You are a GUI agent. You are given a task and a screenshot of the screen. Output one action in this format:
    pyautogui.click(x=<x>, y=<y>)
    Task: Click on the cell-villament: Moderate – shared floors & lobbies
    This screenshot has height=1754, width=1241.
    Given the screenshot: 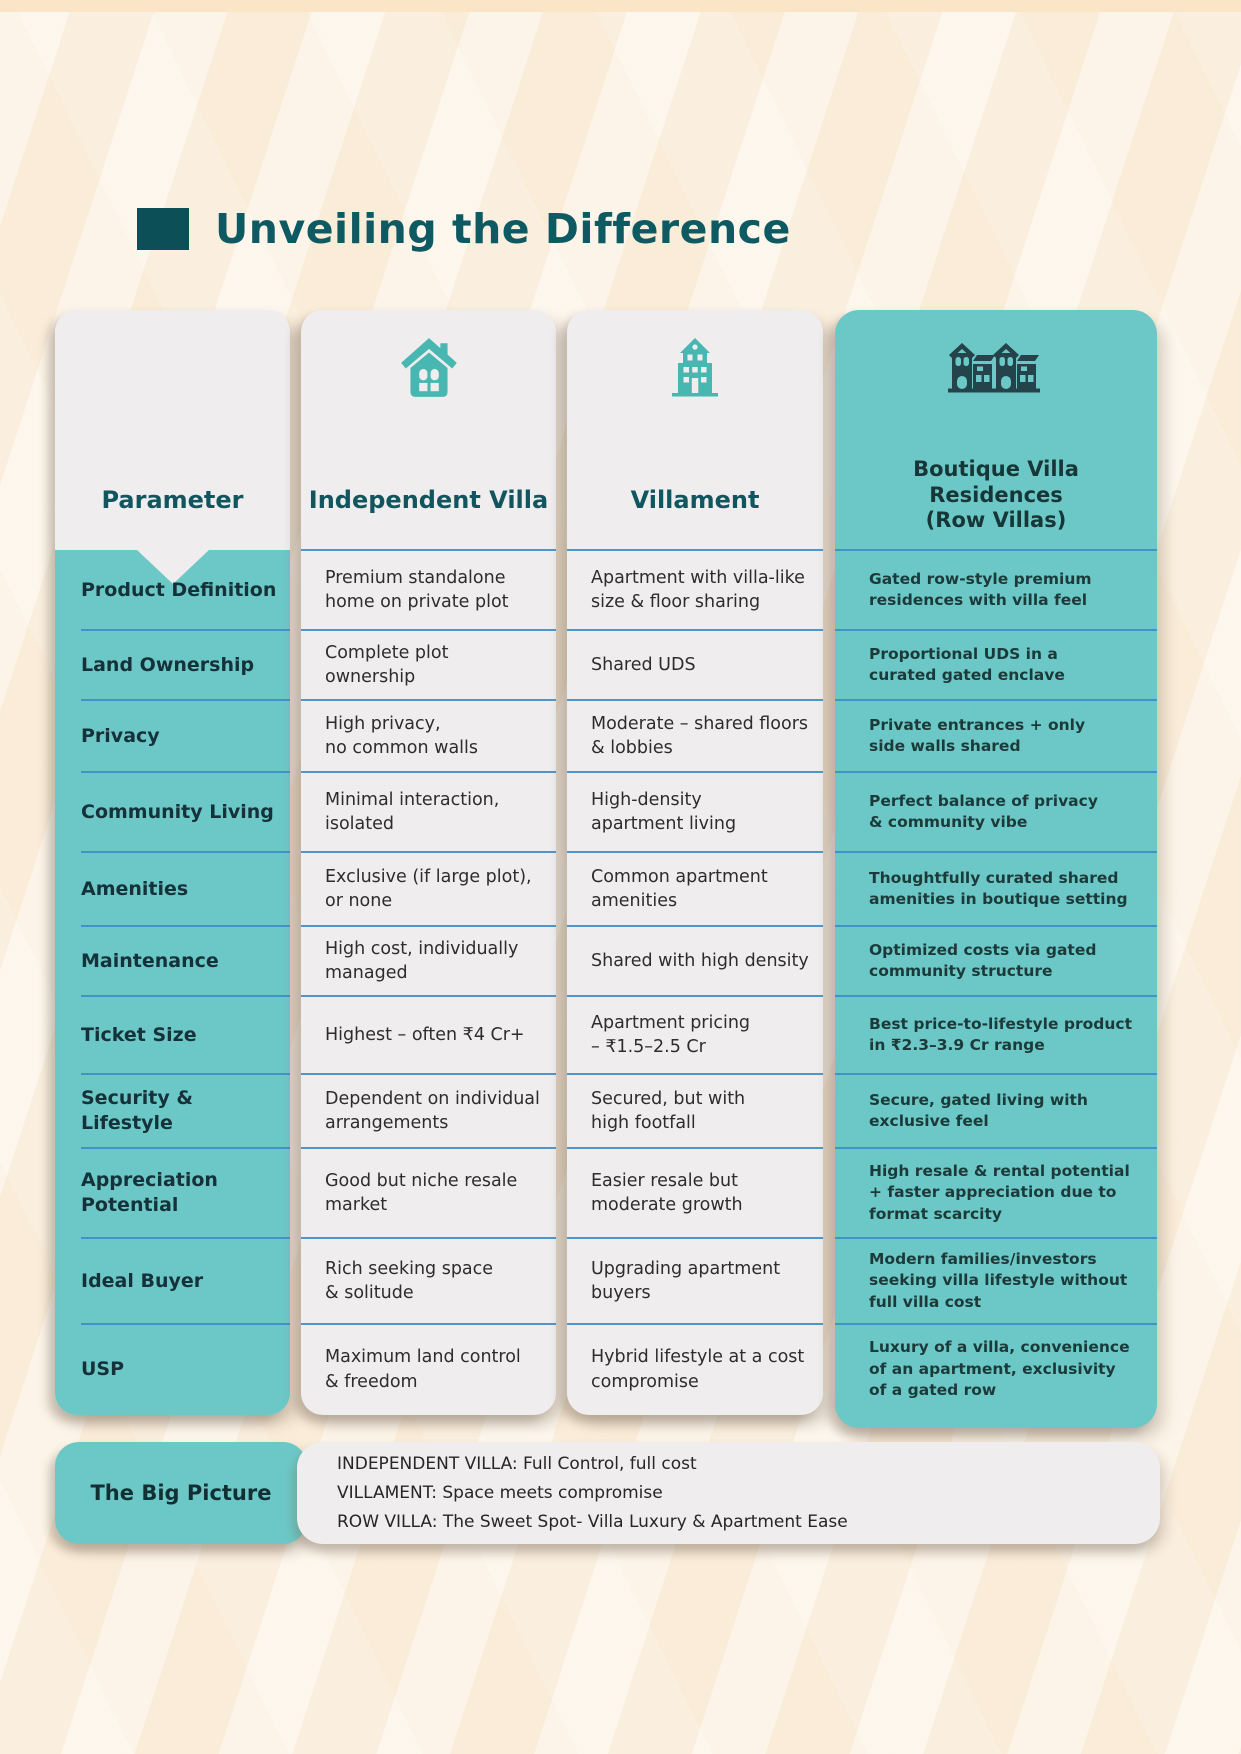 What is the action you would take?
    pyautogui.click(x=695, y=735)
    